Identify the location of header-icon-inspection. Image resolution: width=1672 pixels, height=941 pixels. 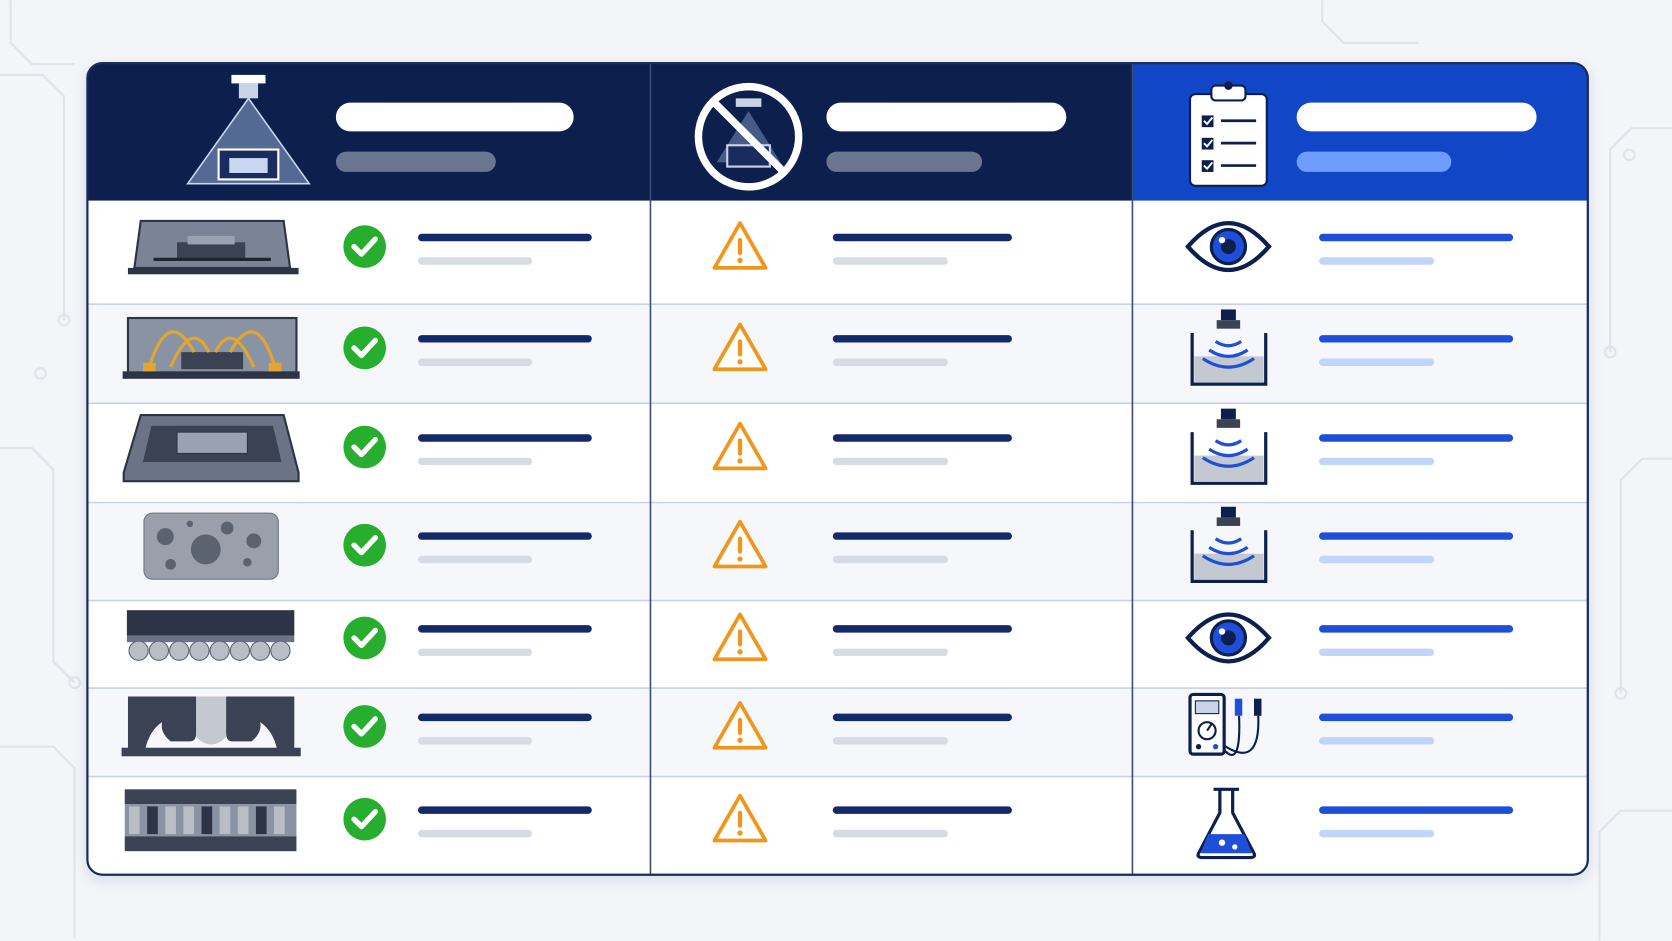
(248, 129).